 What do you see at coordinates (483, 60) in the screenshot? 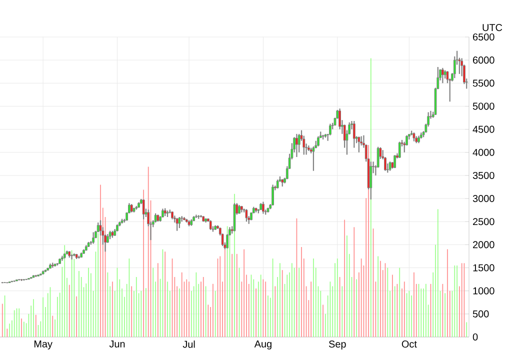
I see `y-tick-label: 6000` at bounding box center [483, 60].